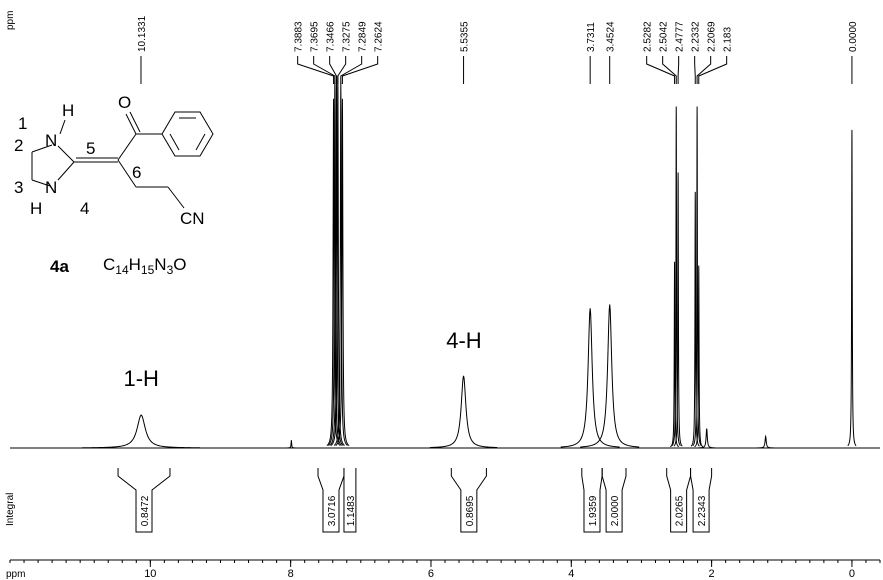 This screenshot has width=883, height=580. I want to click on formula: C14H15N3O, so click(144, 266).